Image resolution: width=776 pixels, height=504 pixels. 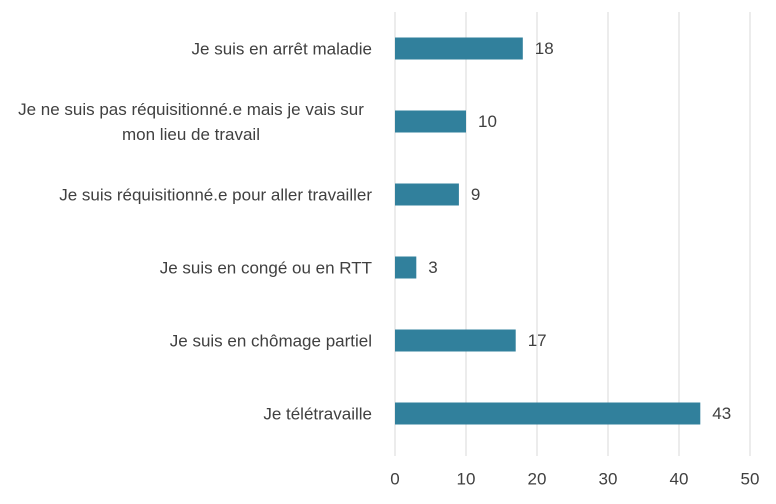 I want to click on value-label: 18, so click(x=544, y=48).